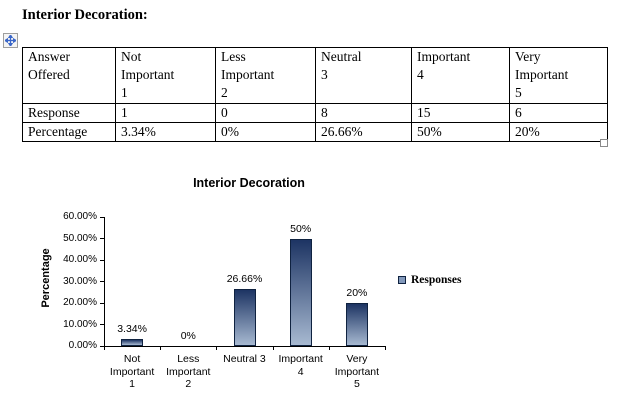  I want to click on header-neutral: Neutral 3, so click(363, 75).